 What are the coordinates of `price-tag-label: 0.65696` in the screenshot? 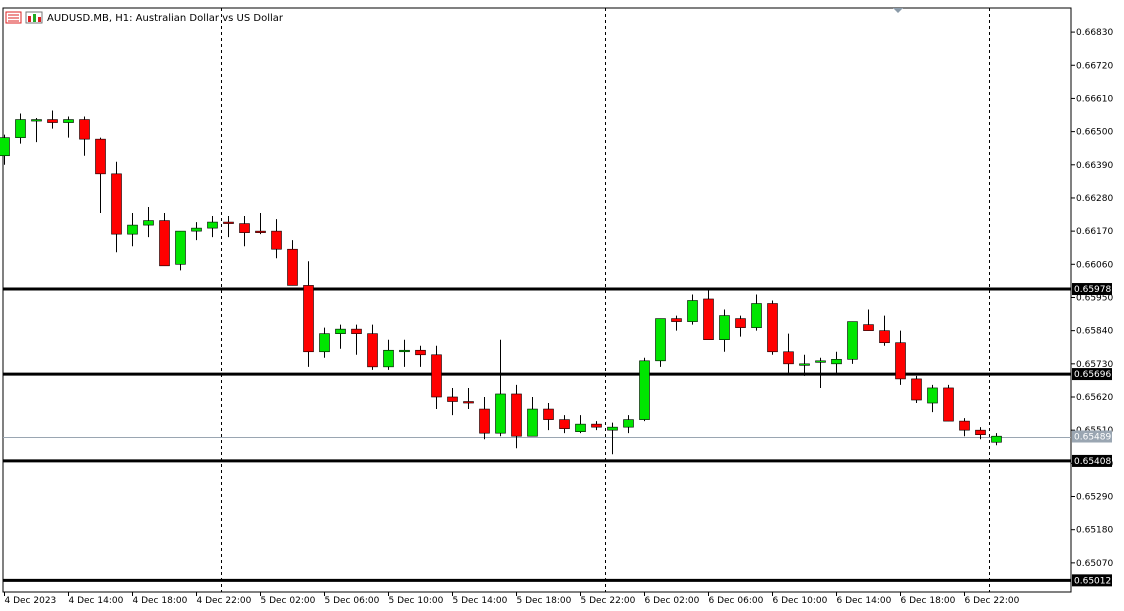 It's located at (1092, 375).